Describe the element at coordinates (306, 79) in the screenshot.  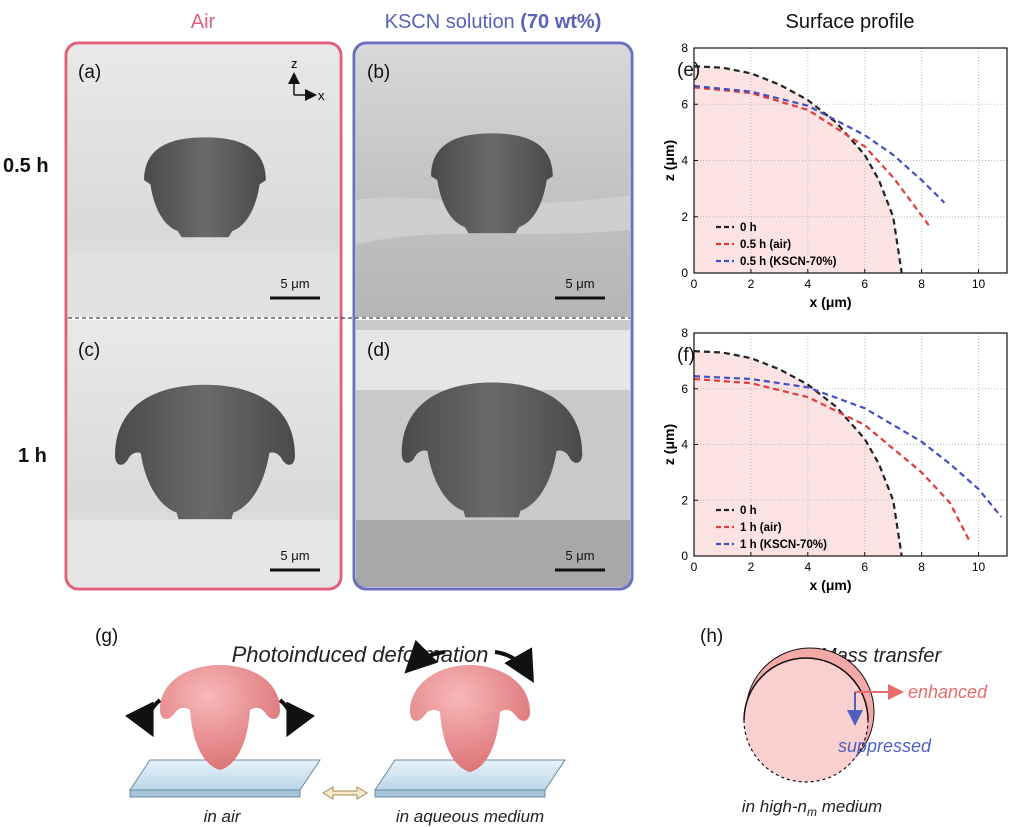
I see `axis-glyph: z x` at that location.